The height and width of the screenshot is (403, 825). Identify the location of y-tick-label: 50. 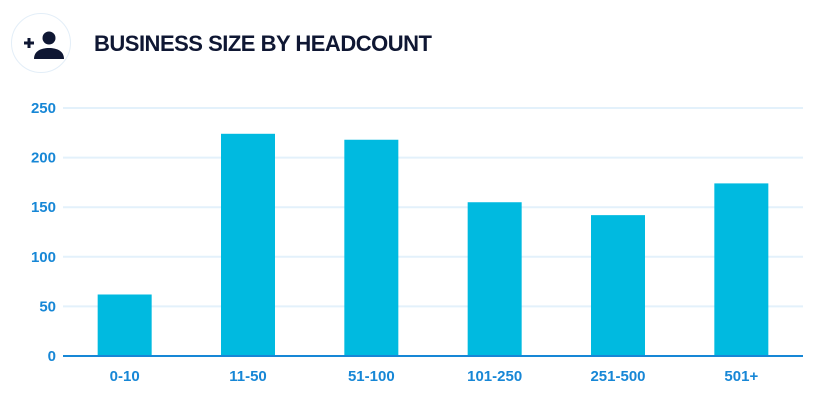
(47, 306).